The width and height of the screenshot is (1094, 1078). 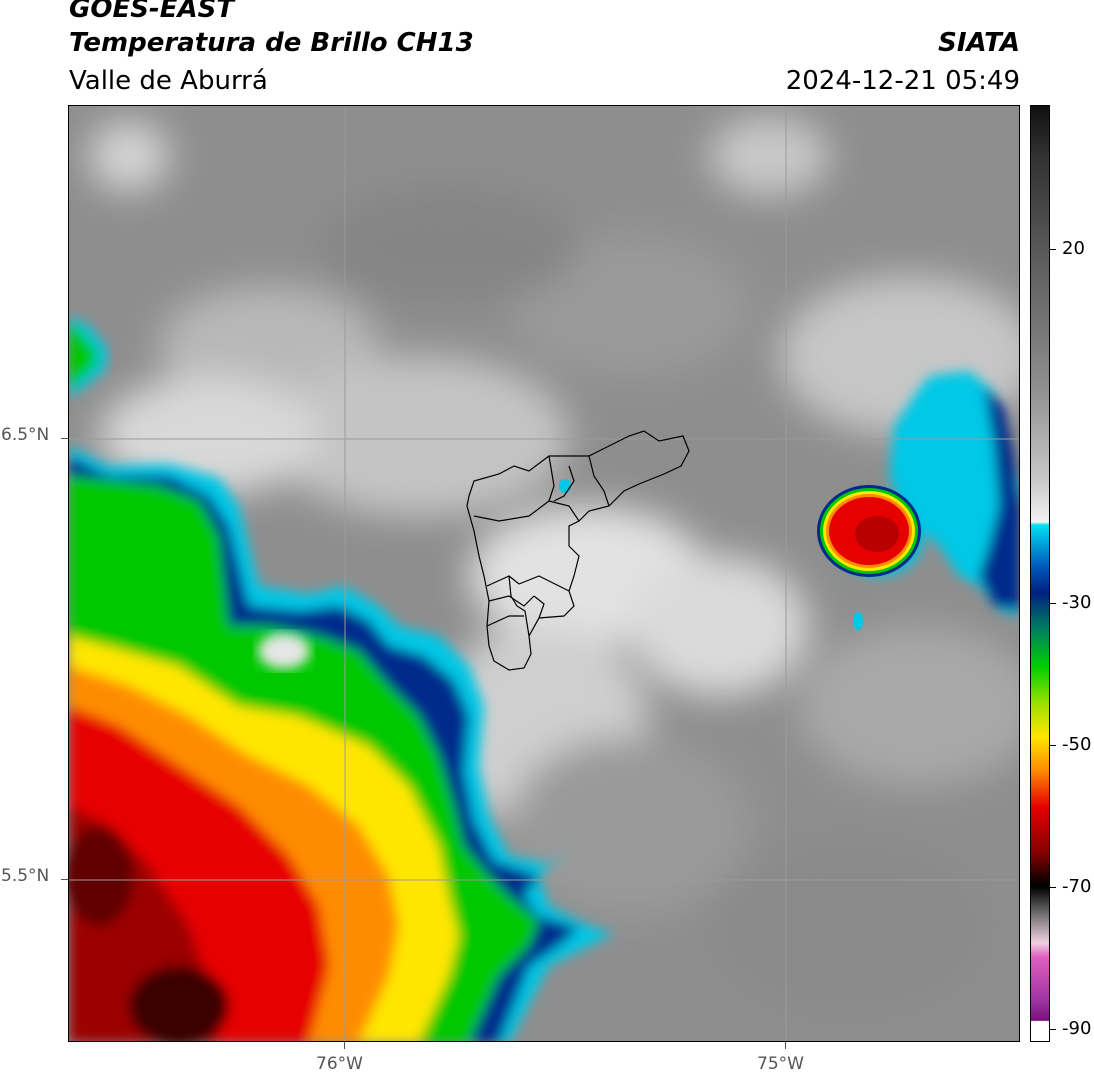 I want to click on datetime-label: 2024-12-21 05:49, so click(x=902, y=81).